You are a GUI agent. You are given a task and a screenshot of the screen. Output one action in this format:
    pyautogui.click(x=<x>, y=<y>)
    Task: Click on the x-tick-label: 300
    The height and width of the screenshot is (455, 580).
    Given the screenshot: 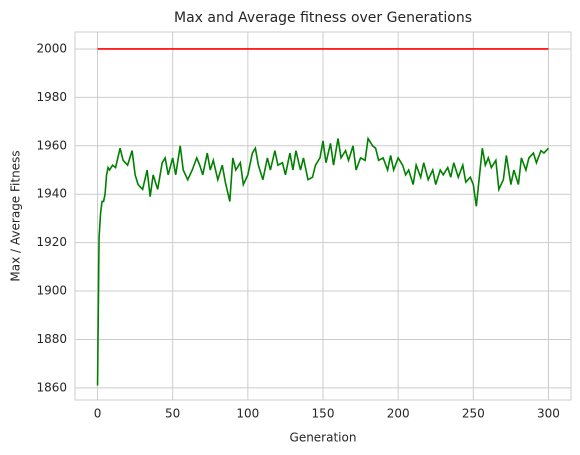 What is the action you would take?
    pyautogui.click(x=548, y=414)
    